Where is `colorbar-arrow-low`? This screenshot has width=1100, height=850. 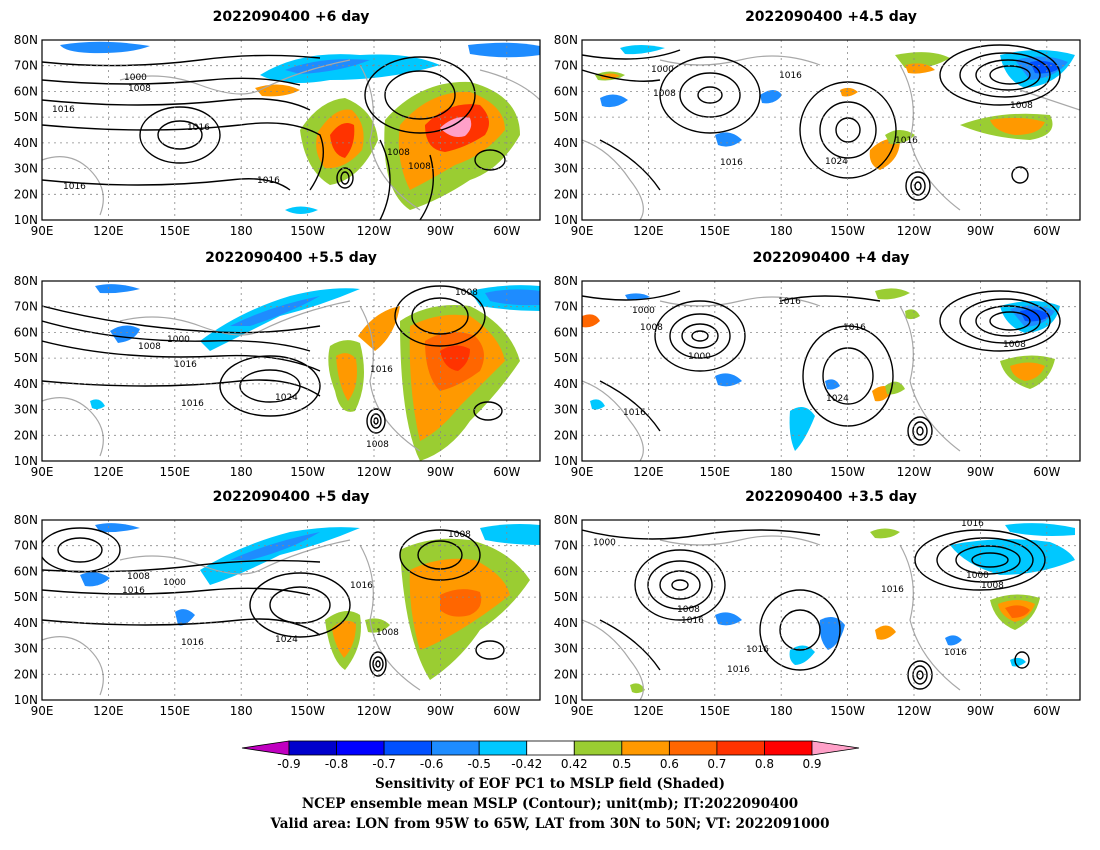
colorbar-arrow-low is located at coordinates (265, 748).